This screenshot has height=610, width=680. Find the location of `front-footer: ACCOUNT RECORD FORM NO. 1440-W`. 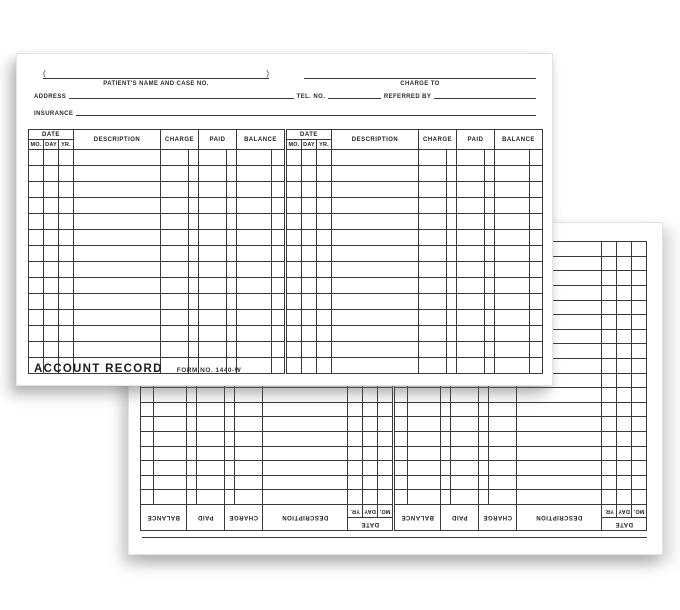

front-footer: ACCOUNT RECORD FORM NO. 1440-W is located at coordinates (137, 369).